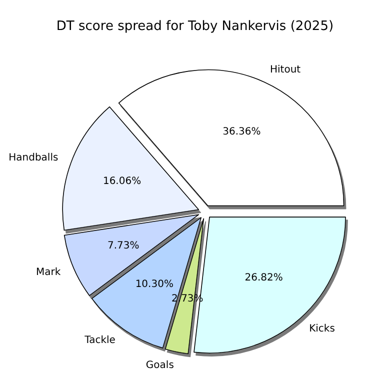 Image resolution: width=390 pixels, height=390 pixels. Describe the element at coordinates (100, 340) in the screenshot. I see `slice-label: Tackle` at that location.